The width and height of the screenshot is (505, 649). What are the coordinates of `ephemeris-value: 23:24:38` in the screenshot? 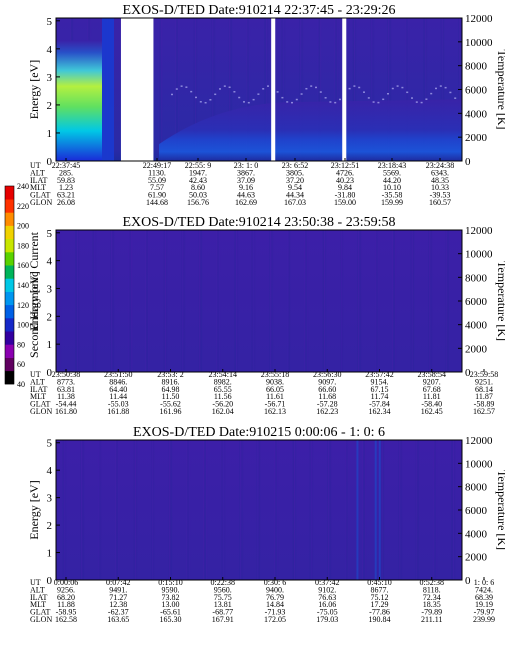 It's located at (440, 165).